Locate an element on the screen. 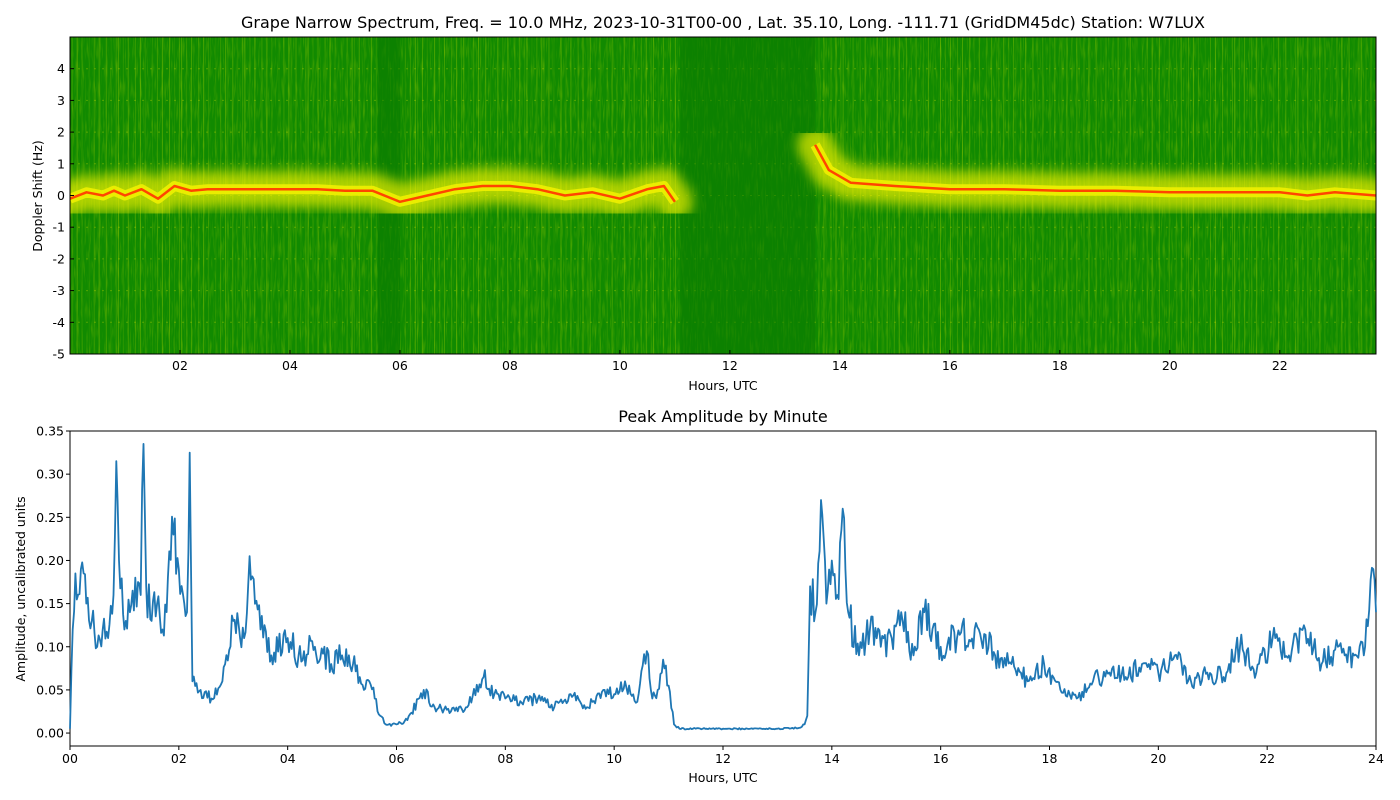 The height and width of the screenshot is (800, 1400). spectrogram-y-ticks: -5 -4 -3 -2 -1 0 1 2 3 4 is located at coordinates (63, 211).